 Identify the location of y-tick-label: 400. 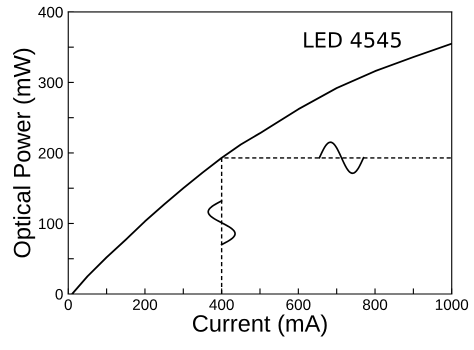
(50, 12).